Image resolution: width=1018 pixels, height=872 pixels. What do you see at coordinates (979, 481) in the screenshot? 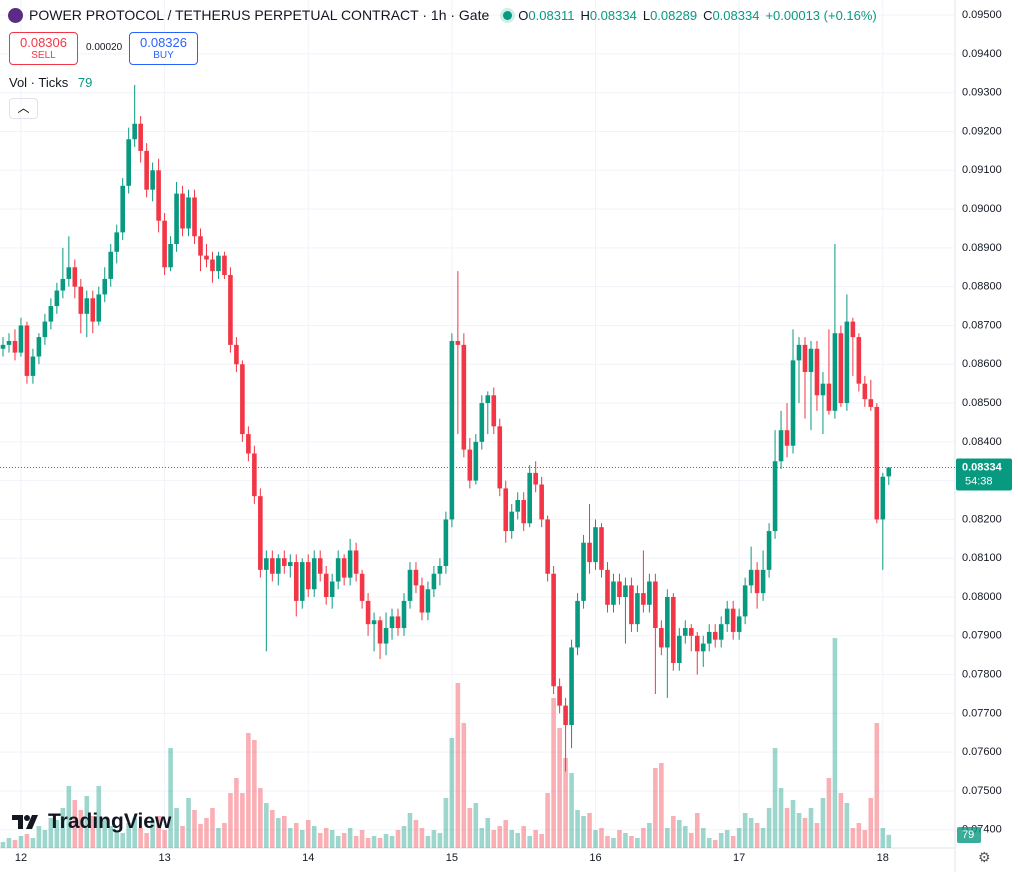
I see `countdown: 54:38` at bounding box center [979, 481].